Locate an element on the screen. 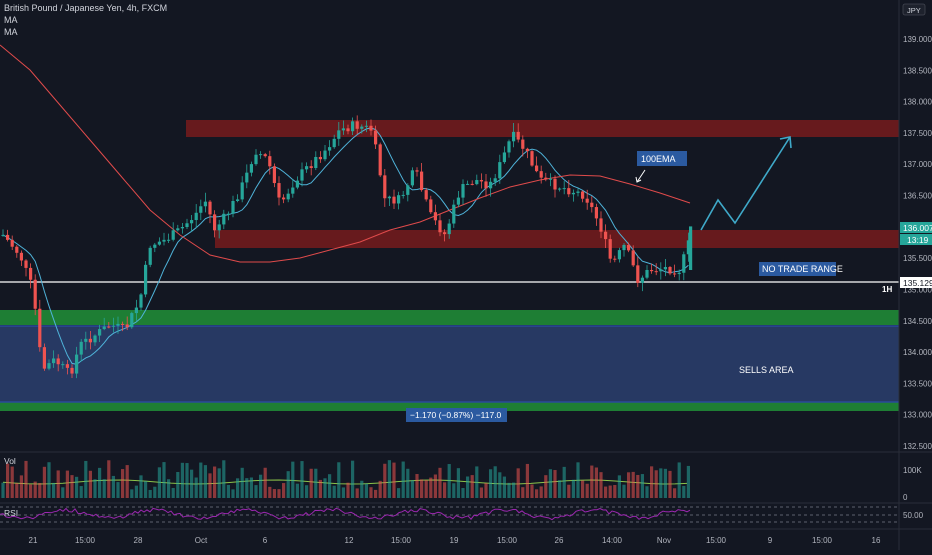 This screenshot has height=555, width=932. symbol-title: British Pound / Japanese Yen, 4h, FXCM is located at coordinates (86, 8).